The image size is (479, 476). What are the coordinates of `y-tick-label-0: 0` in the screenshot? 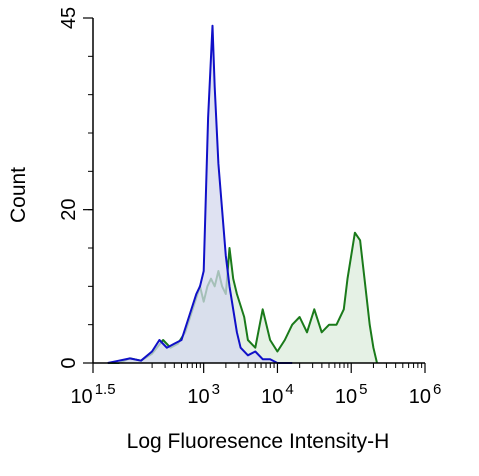 It's located at (69, 362).